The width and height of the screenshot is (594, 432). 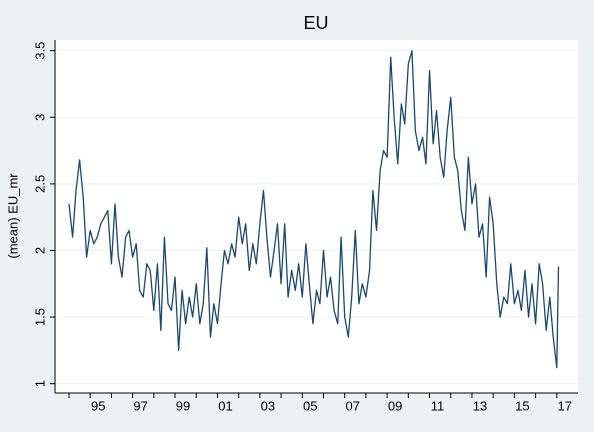 I want to click on y-axis-title: (mean) EU_mr, so click(x=12, y=216).